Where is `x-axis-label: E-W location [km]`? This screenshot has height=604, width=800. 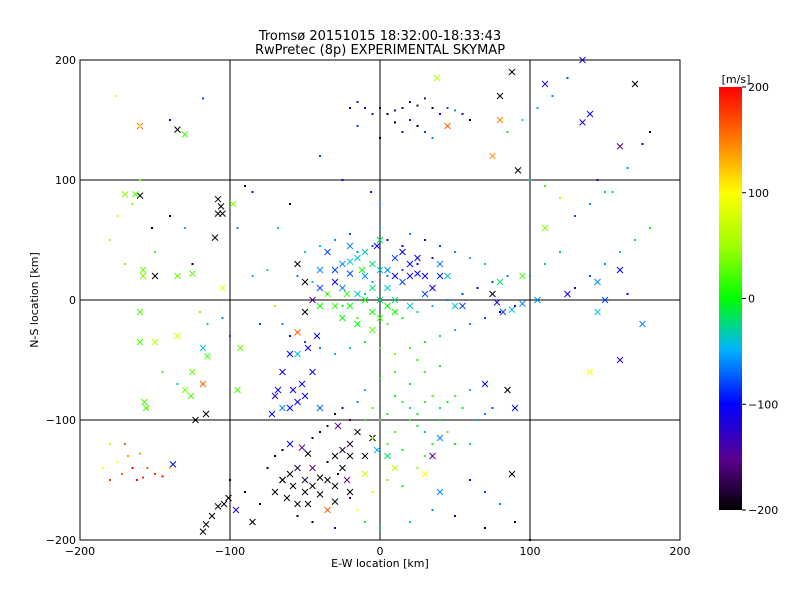
x-axis-label: E-W location [km] is located at coordinates (380, 563).